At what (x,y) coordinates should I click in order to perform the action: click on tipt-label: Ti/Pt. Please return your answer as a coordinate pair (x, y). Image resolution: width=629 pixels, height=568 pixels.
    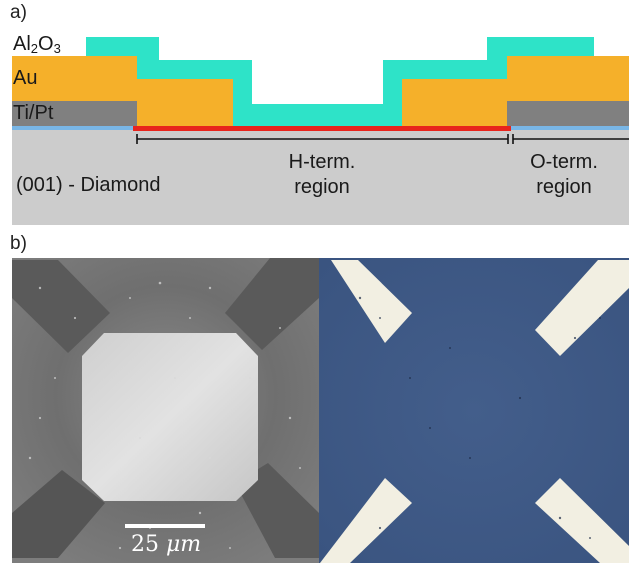
    Looking at the image, I should click on (33, 113).